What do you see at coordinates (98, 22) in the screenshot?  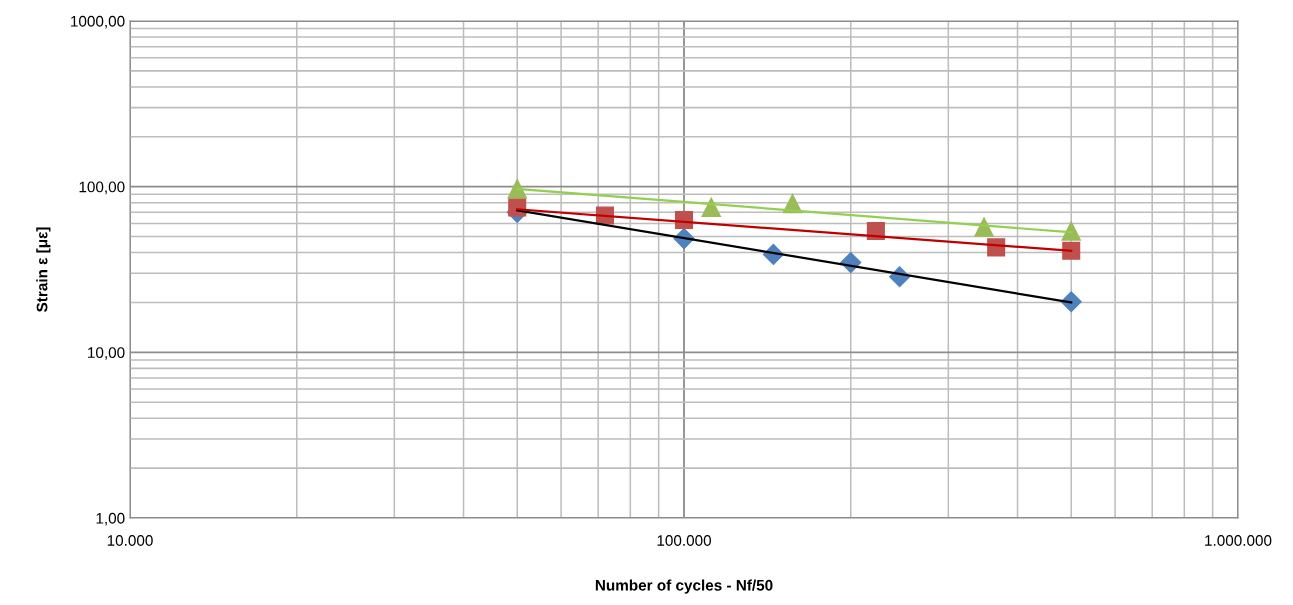 I see `y-tick-label: 1000,00` at bounding box center [98, 22].